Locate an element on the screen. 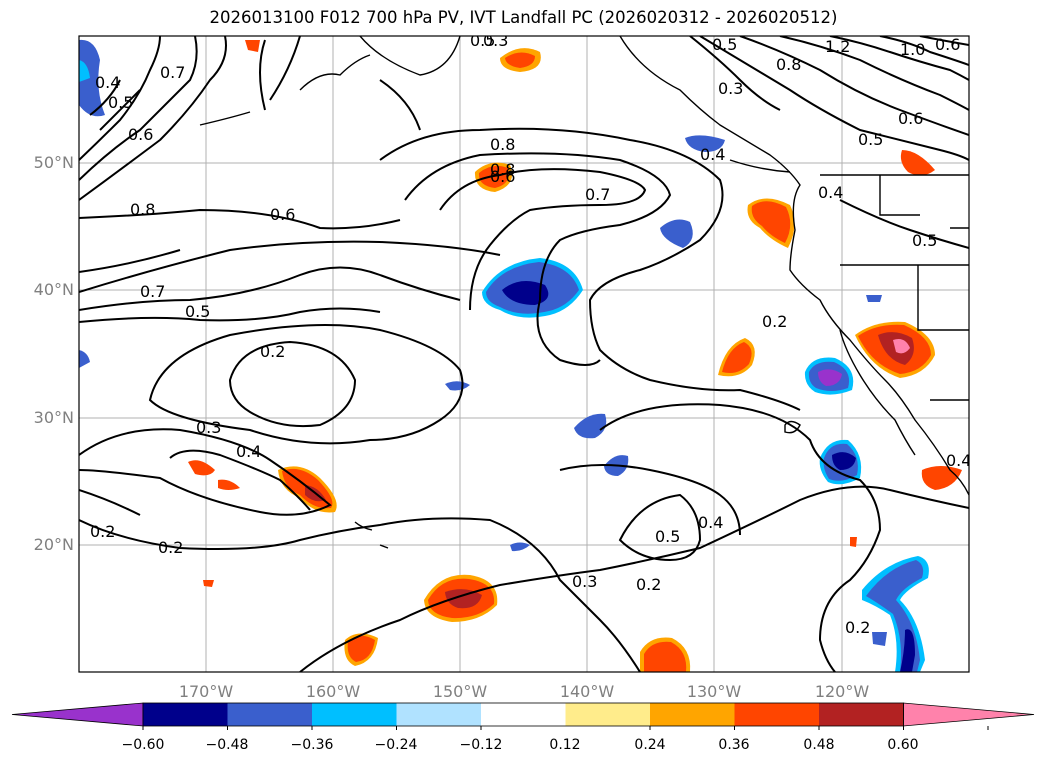 The height and width of the screenshot is (765, 1047). lon-label-130w: 130°W is located at coordinates (714, 691).